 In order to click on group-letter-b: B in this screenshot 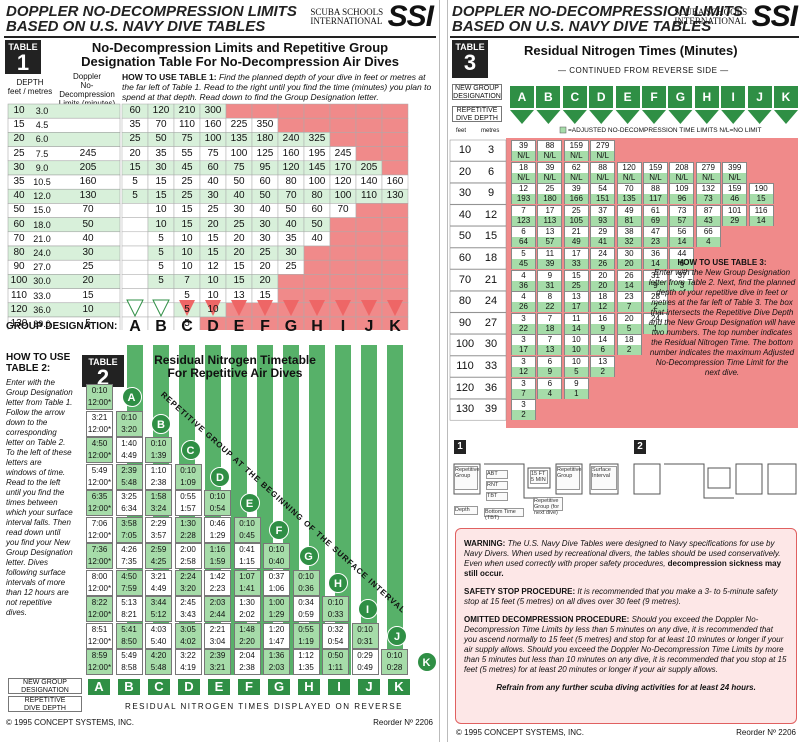, I will do `click(161, 326)`.